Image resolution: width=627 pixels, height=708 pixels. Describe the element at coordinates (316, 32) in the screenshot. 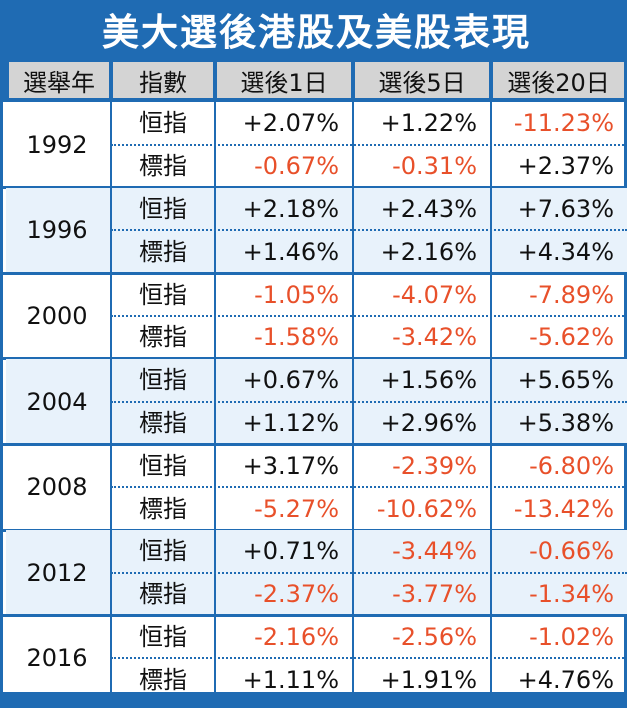

I see `page-title: 美大選後港股及美股表現` at that location.